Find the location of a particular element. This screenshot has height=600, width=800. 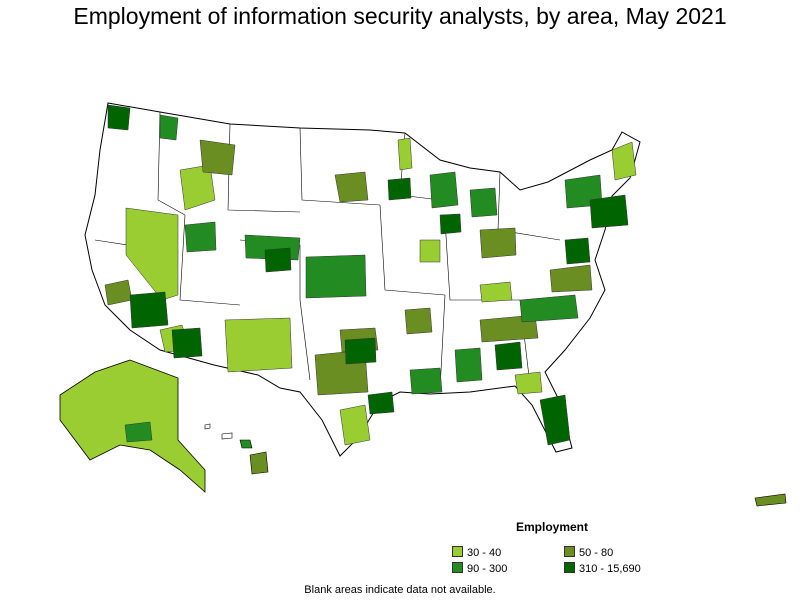

area-arkansas is located at coordinates (418, 321).